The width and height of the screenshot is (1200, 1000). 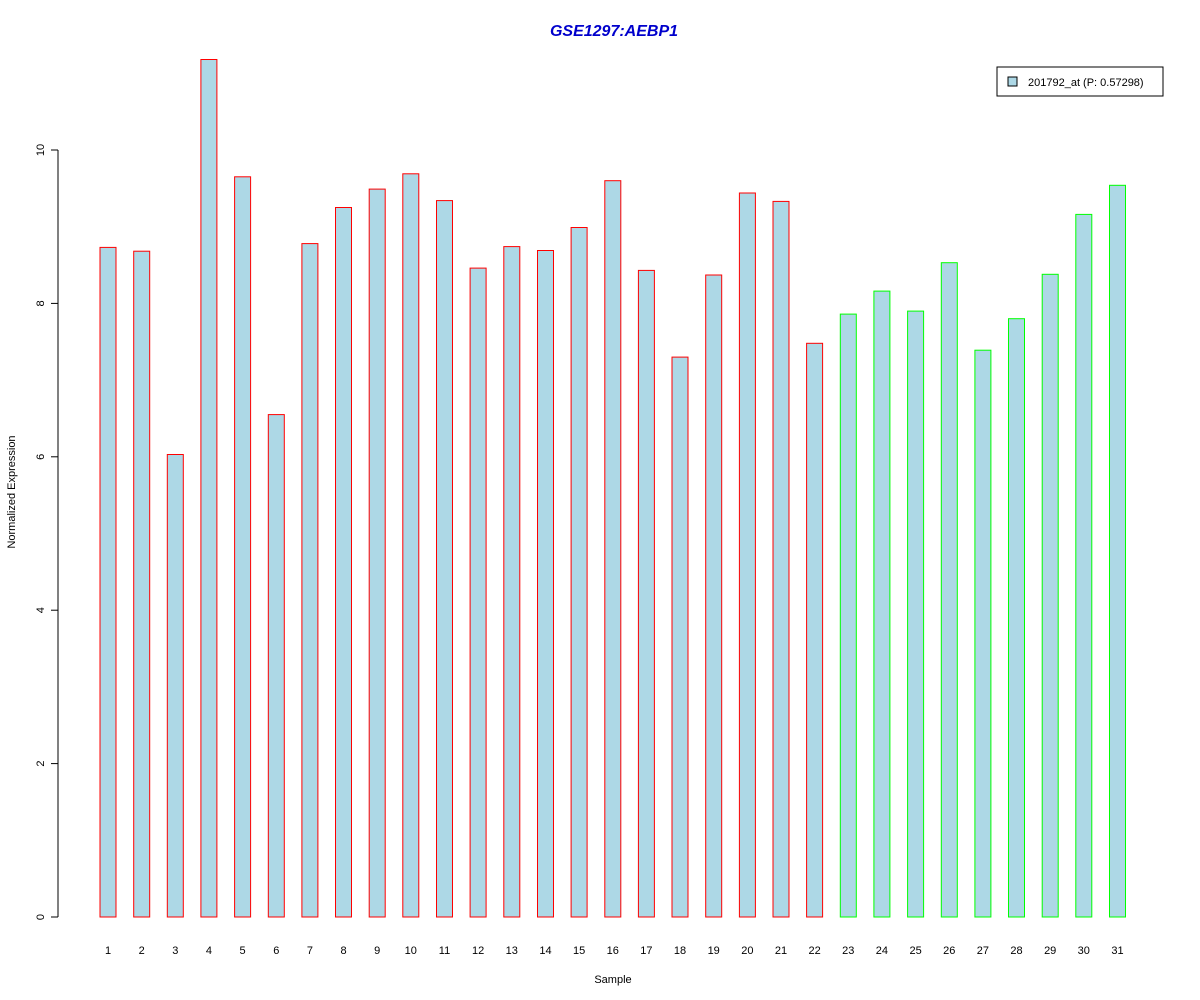 What do you see at coordinates (108, 951) in the screenshot?
I see `x-tick-label: 1` at bounding box center [108, 951].